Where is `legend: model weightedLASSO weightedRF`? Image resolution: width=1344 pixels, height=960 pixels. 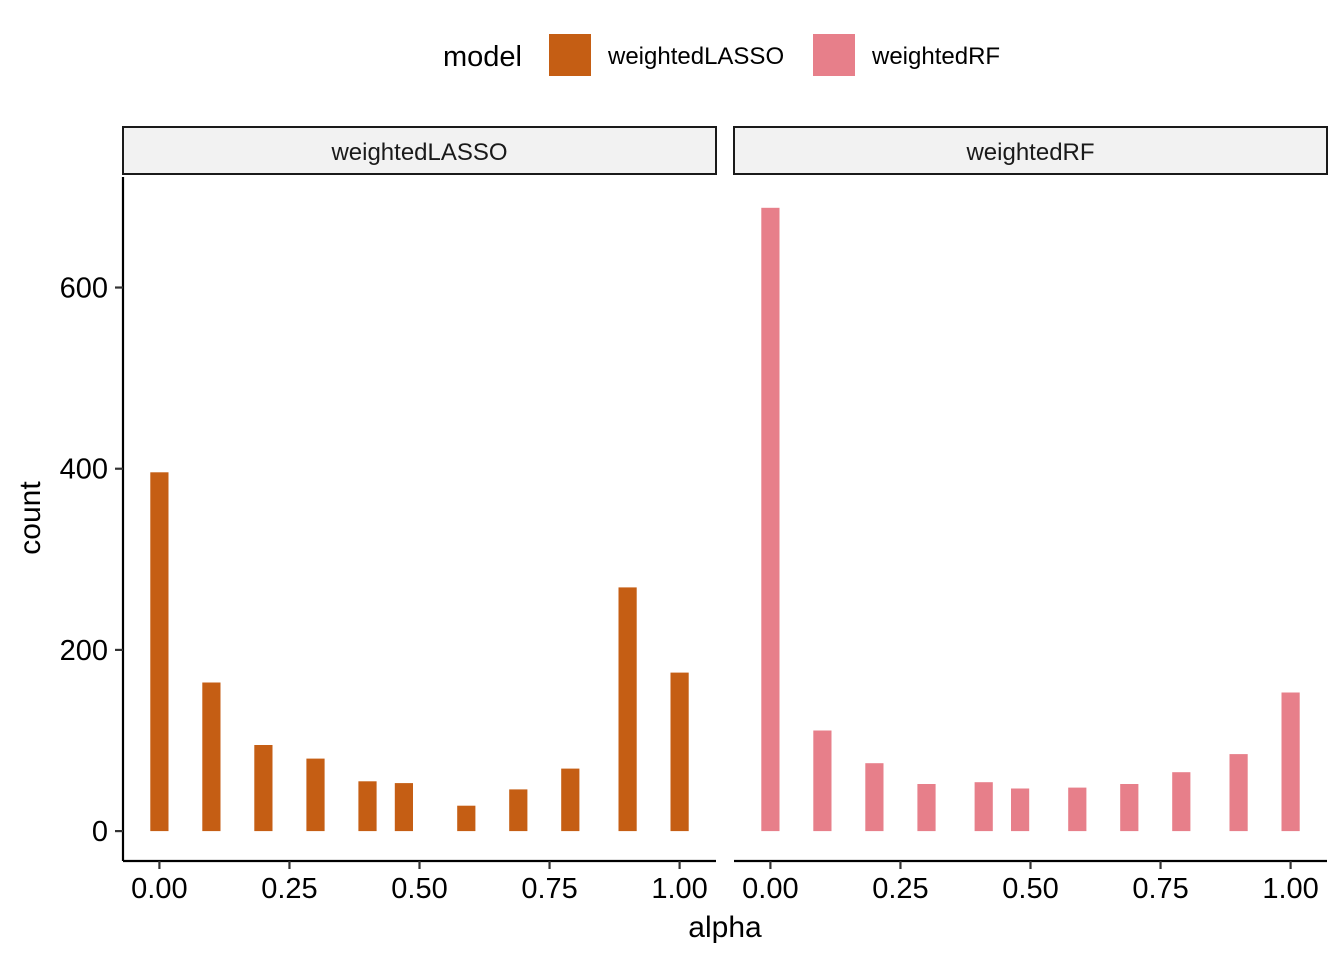
legend: model weightedLASSO weightedRF is located at coordinates (721, 55).